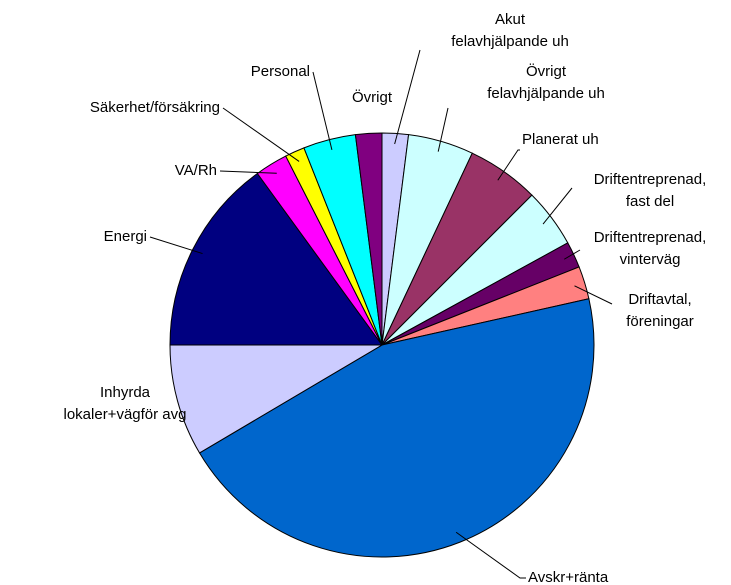 This screenshot has width=731, height=585. Describe the element at coordinates (510, 19) in the screenshot. I see `slice-label: Akut` at that location.